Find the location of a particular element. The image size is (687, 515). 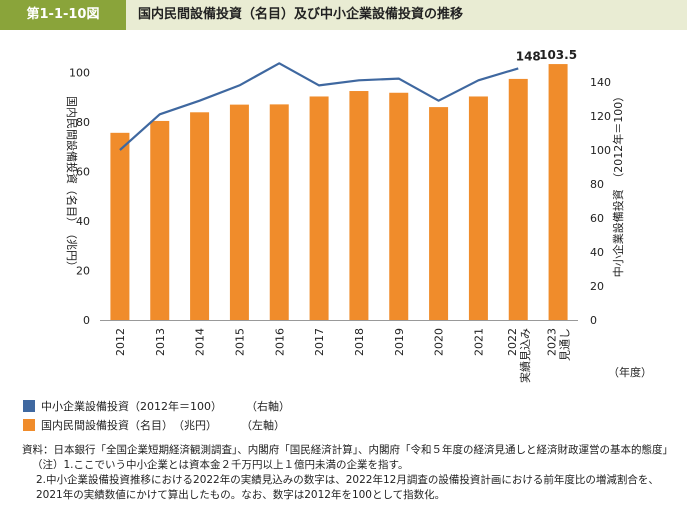

x-tick-label: 見通し is located at coordinates (565, 344).